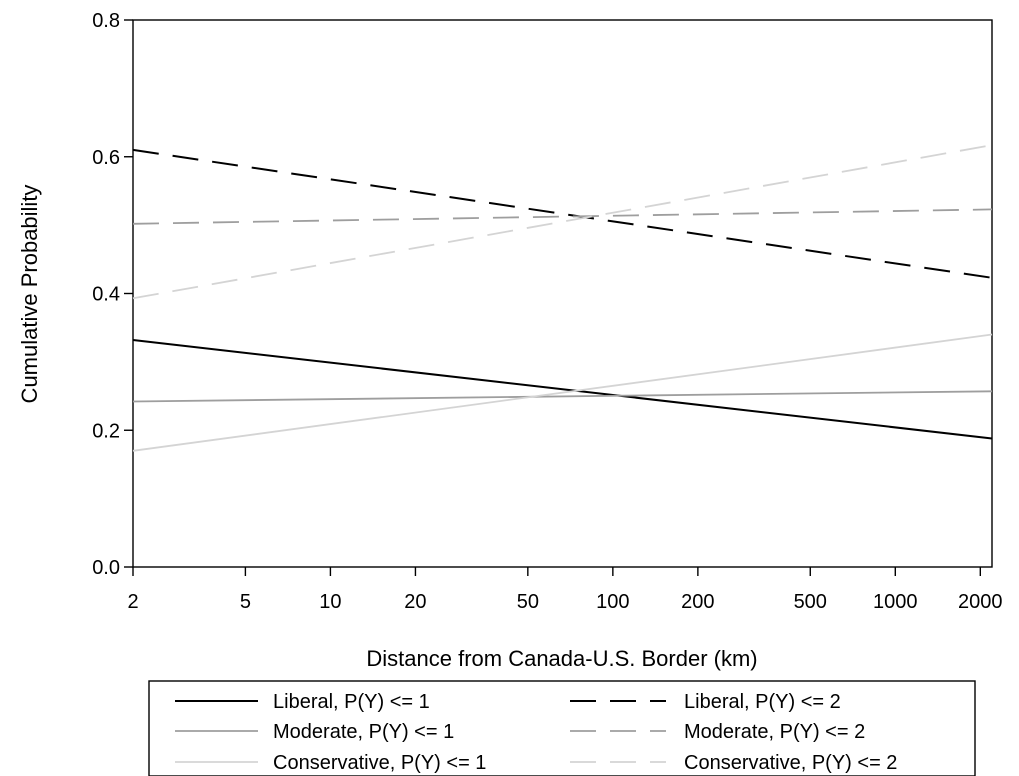 This screenshot has height=776, width=1019. What do you see at coordinates (790, 763) in the screenshot?
I see `legend-label-6: Conservative, P(Y) <= 2` at bounding box center [790, 763].